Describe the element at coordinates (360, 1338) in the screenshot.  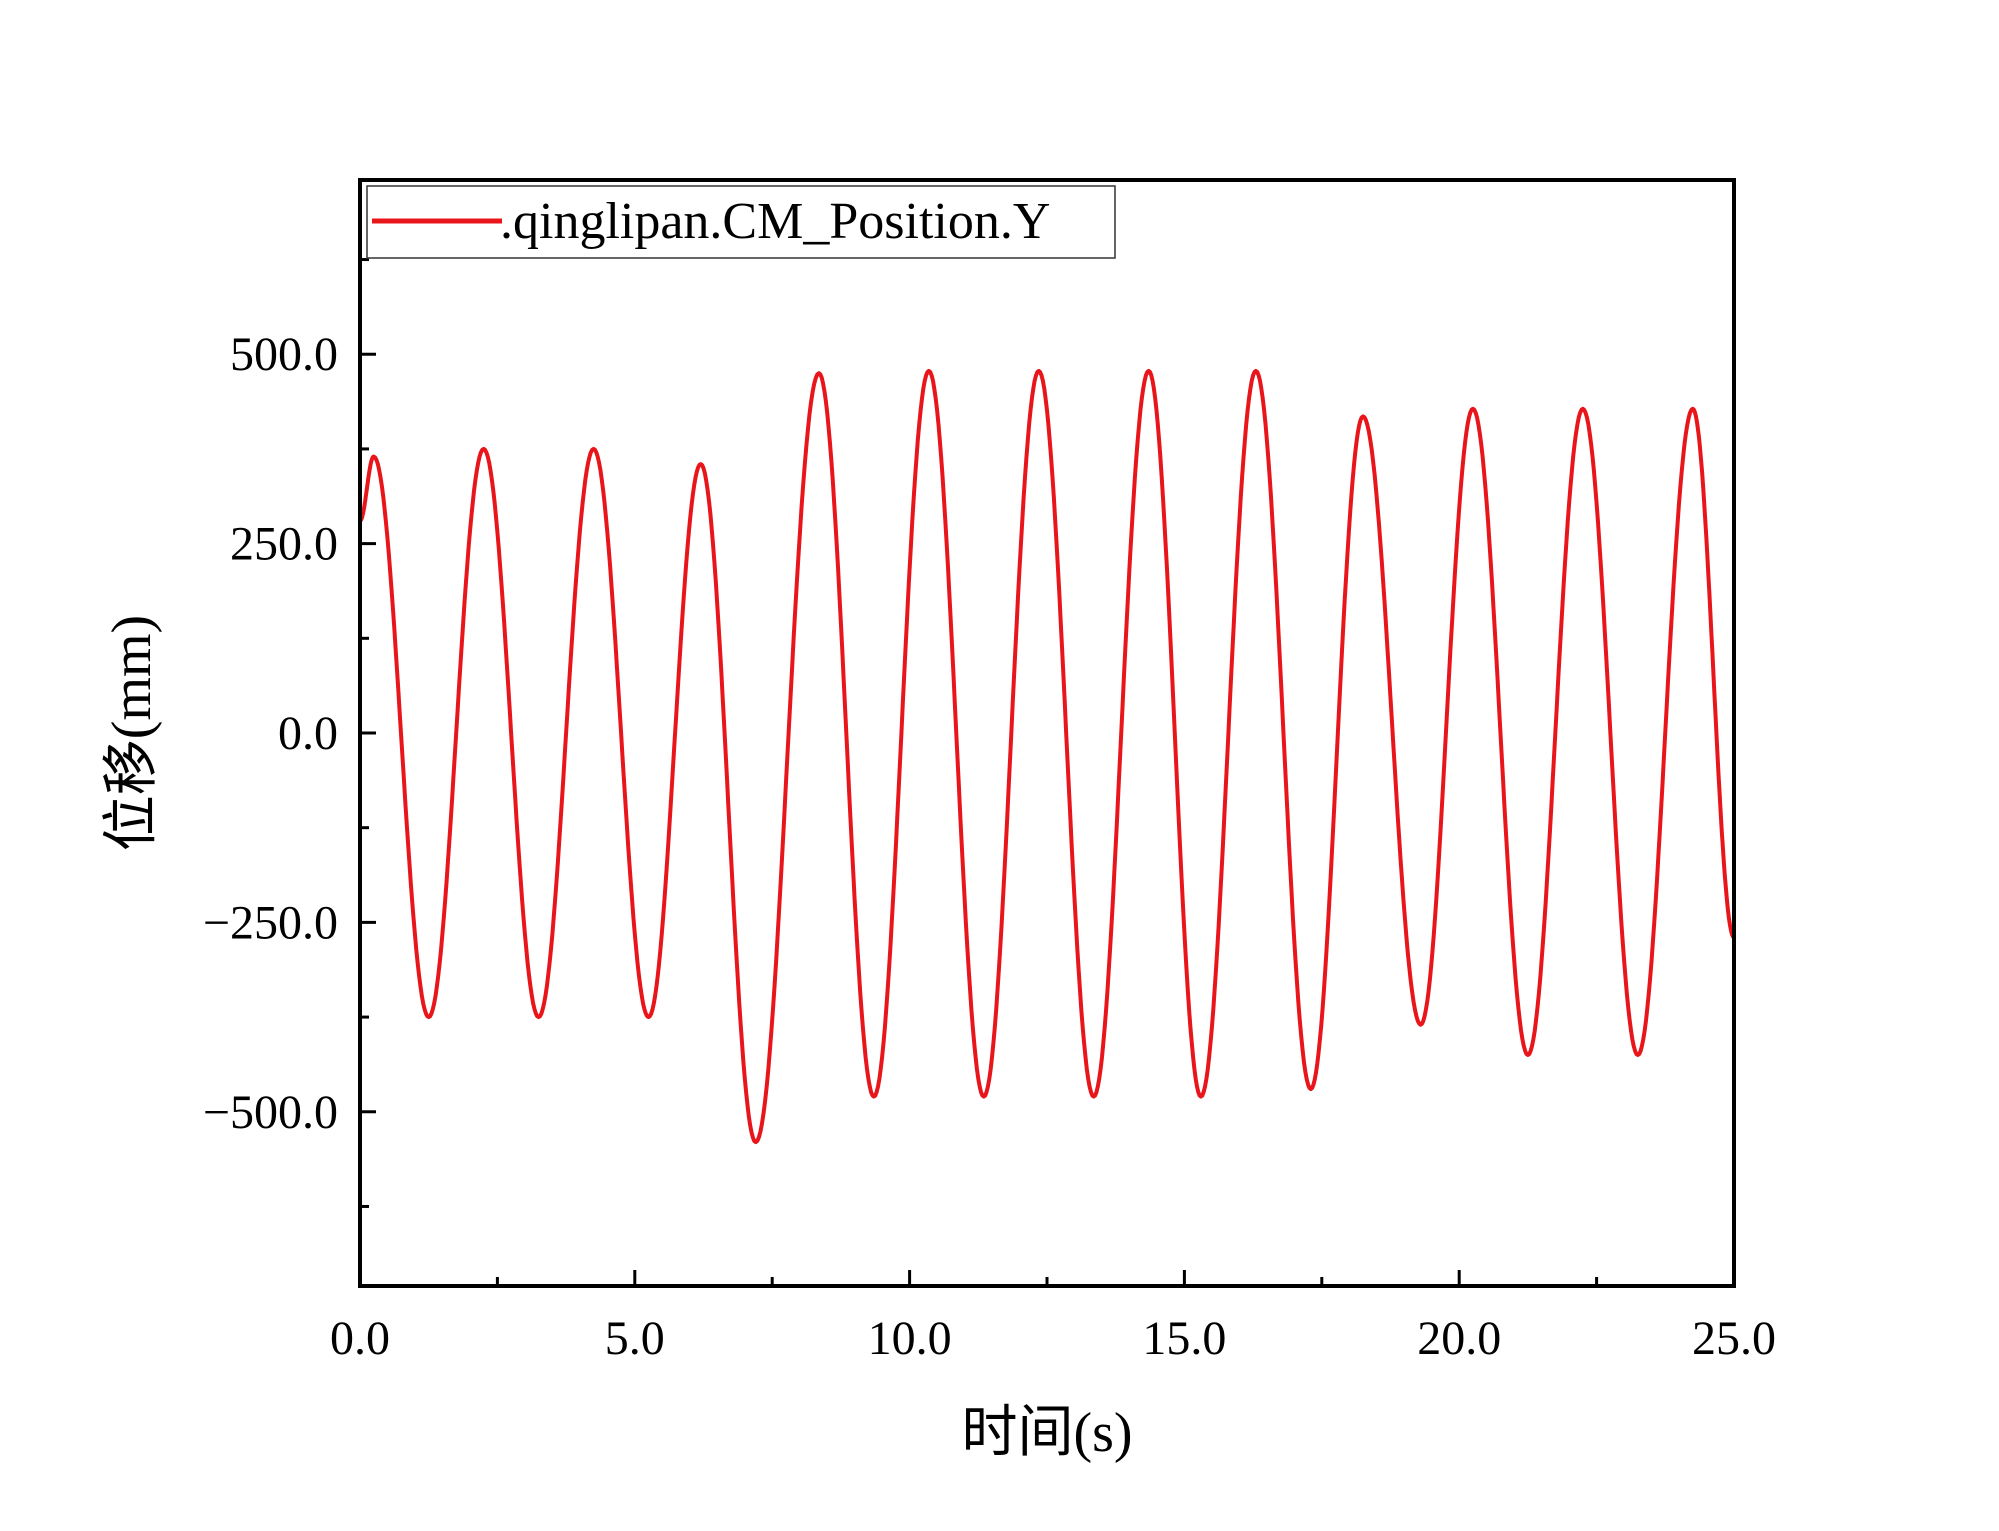
I see `x-tick-label: 0.0` at that location.